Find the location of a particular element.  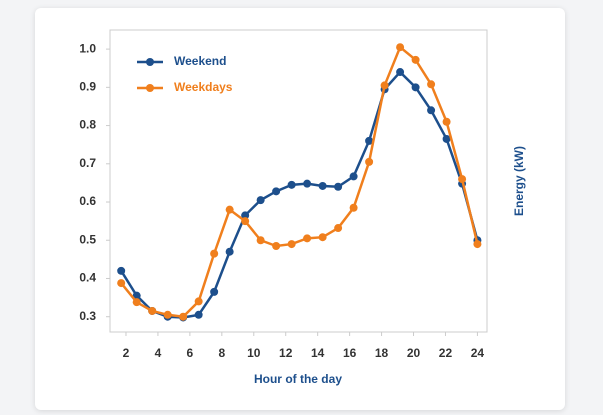

x-tick-label: 20 is located at coordinates (414, 353).